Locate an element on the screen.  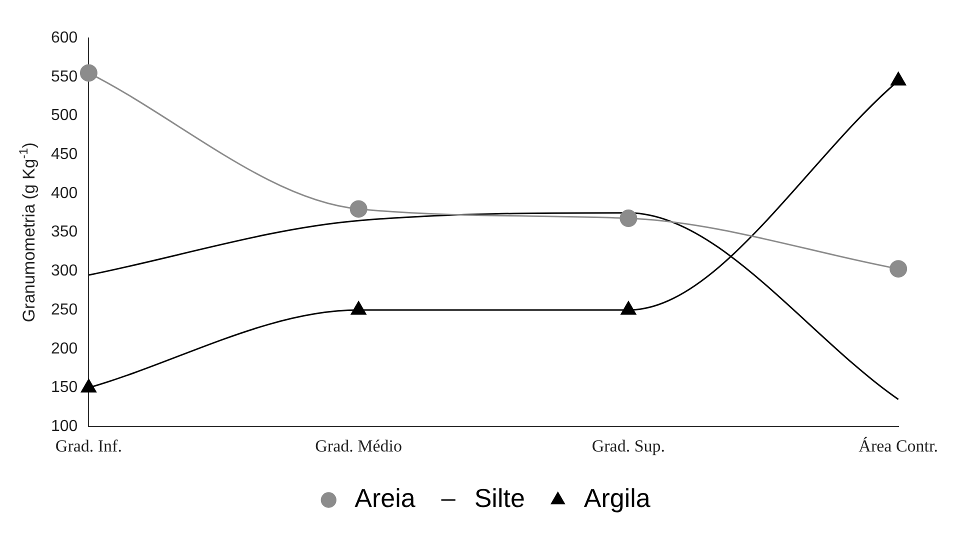
y-tick-label: 450 is located at coordinates (64, 154).